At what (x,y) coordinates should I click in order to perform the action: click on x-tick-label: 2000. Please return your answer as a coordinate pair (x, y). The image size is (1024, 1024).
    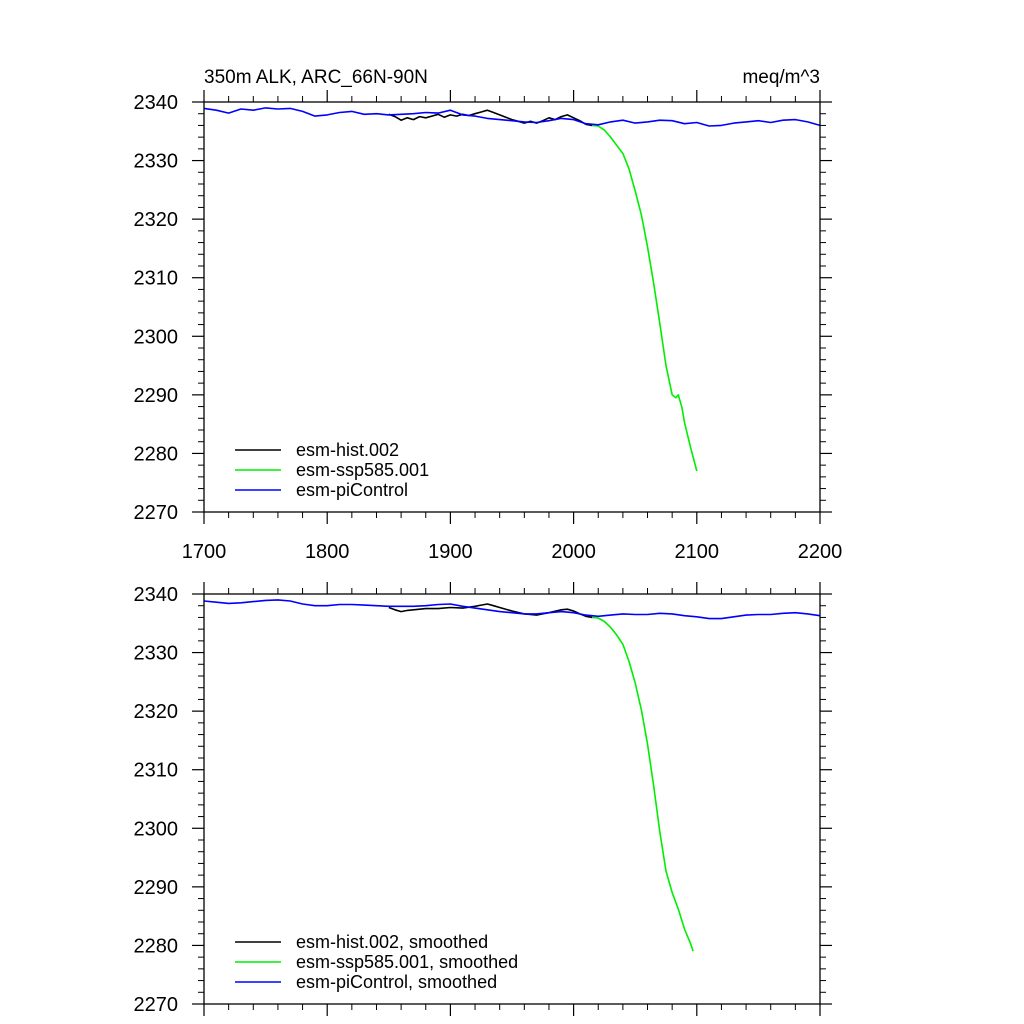
    Looking at the image, I should click on (573, 552).